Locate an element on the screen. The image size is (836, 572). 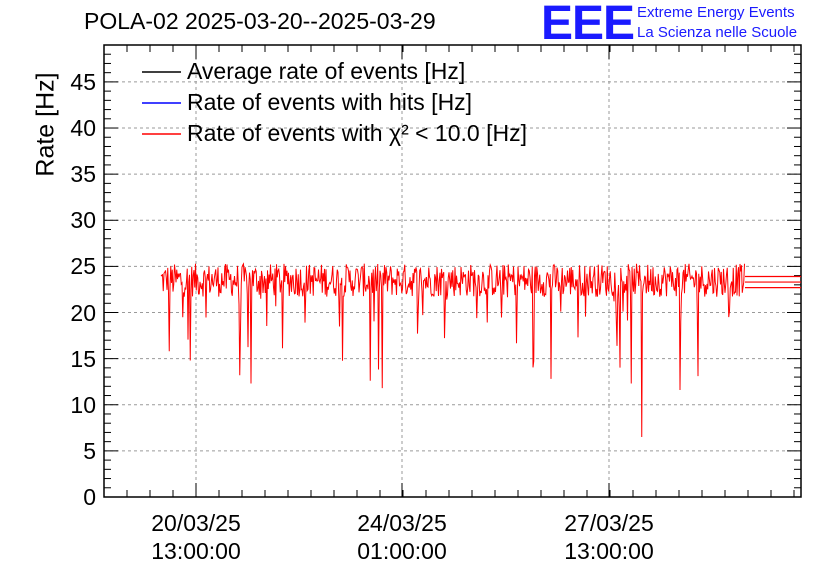
x-tick-label: 20/03/25 13:00:00 is located at coordinates (196, 537).